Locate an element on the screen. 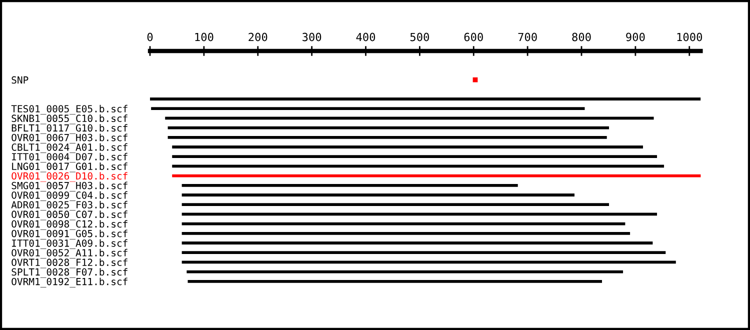  y-tick-label: OVR01_0099_C04.b.scf is located at coordinates (70, 196).